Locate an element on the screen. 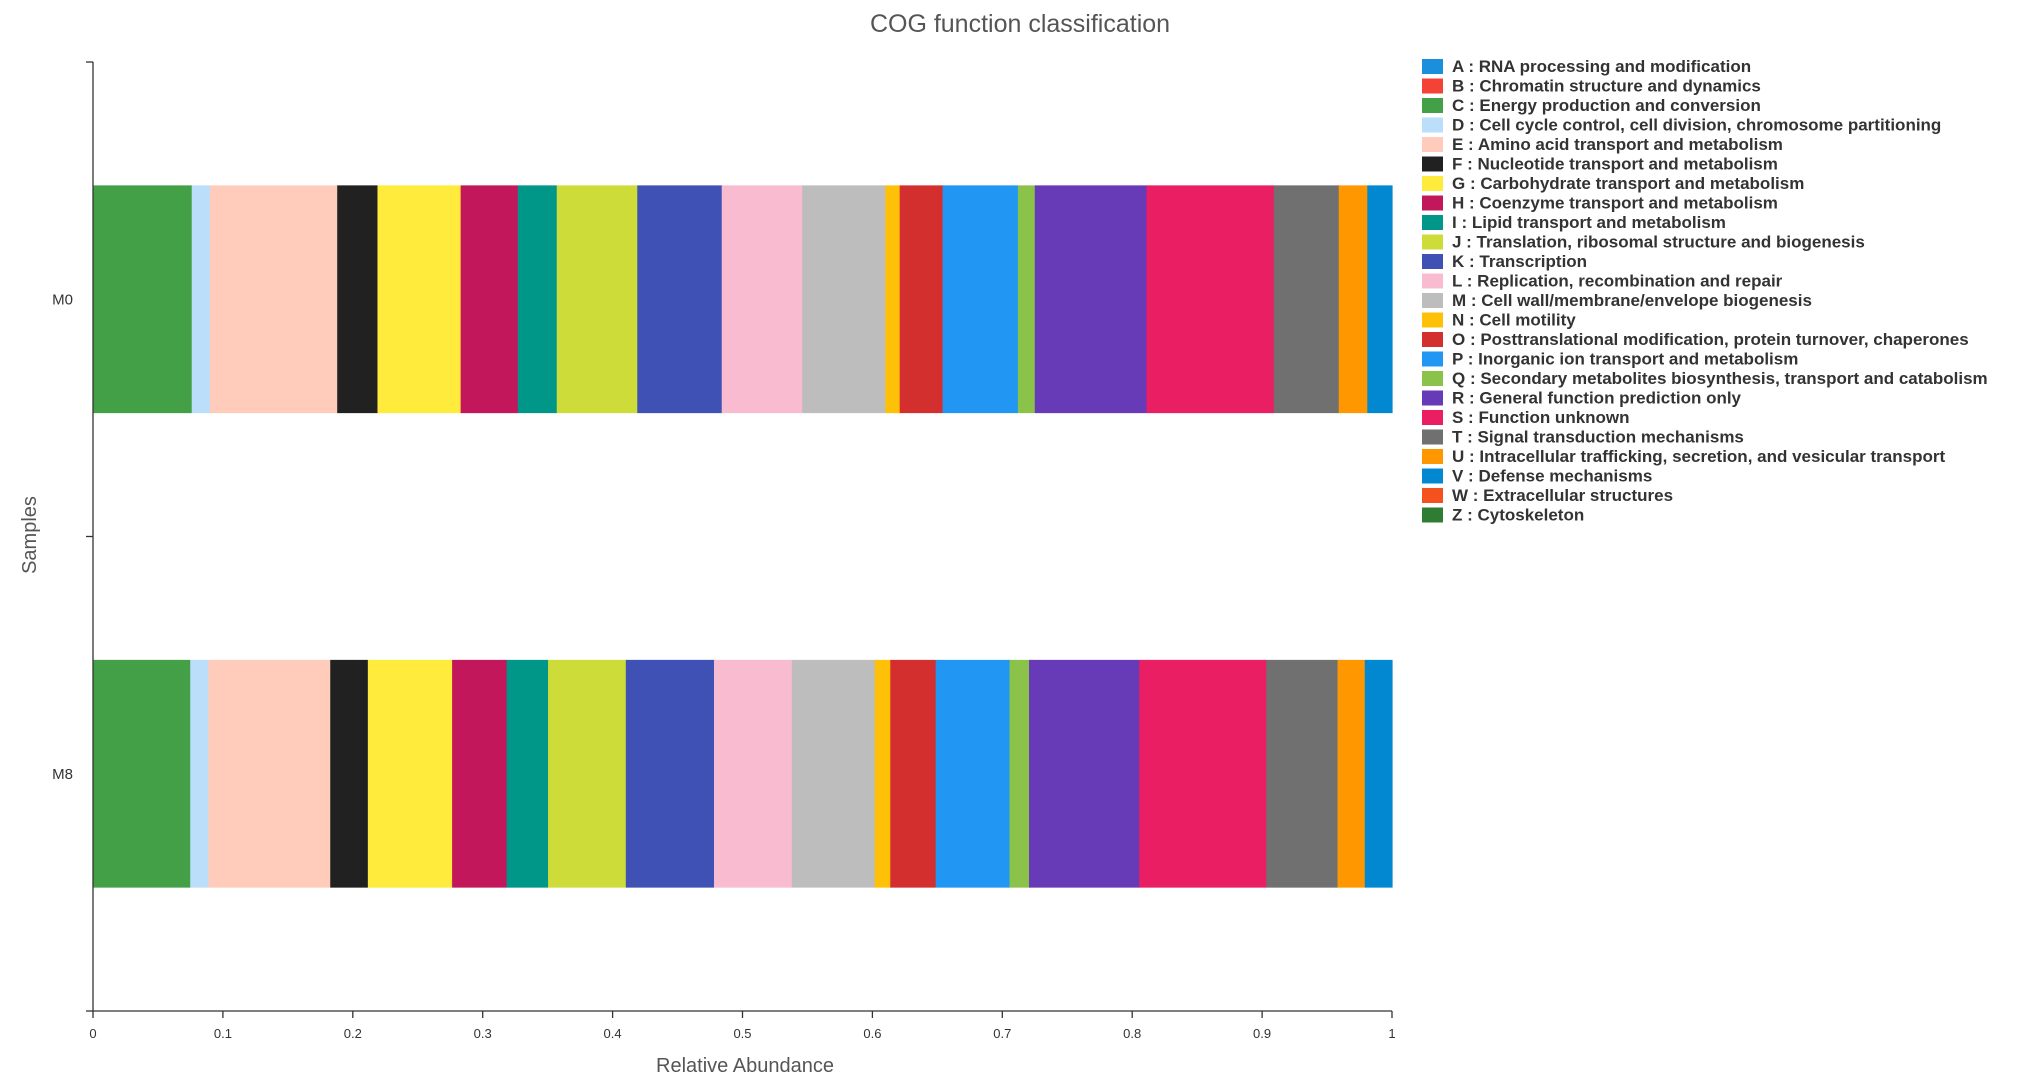 The image size is (2032, 1083). legend-swatch-k is located at coordinates (1432, 261).